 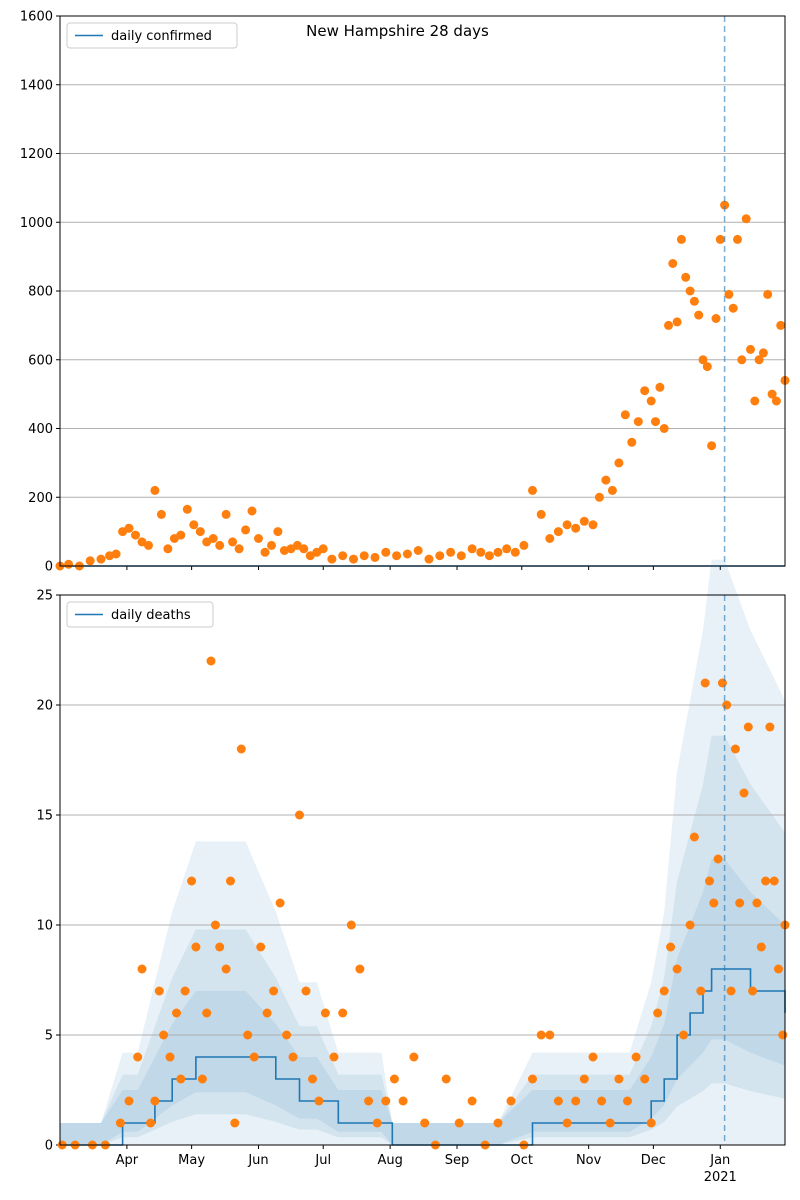 I want to click on y-tick-label: 800, so click(x=40, y=292).